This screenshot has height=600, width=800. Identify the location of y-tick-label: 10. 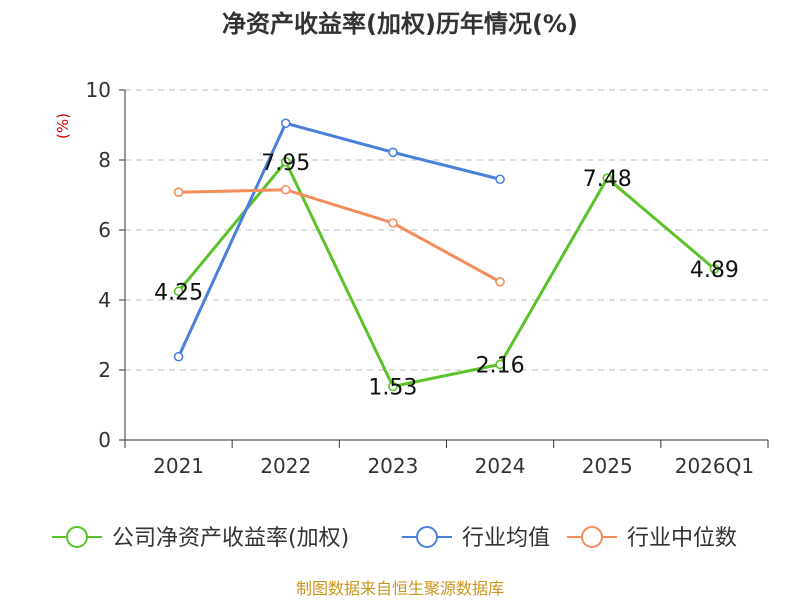
(98, 90).